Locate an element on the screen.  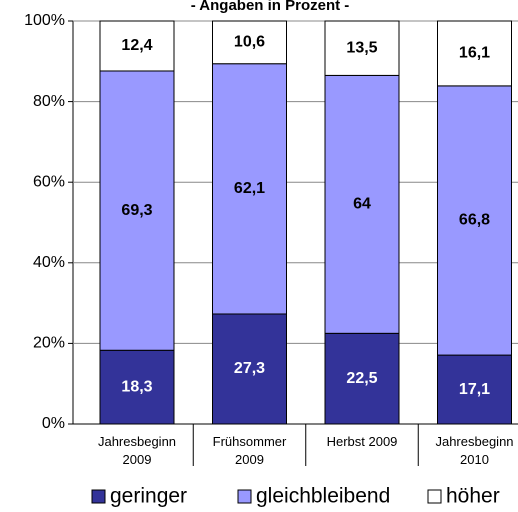
data-label: 22,5 is located at coordinates (361, 378).